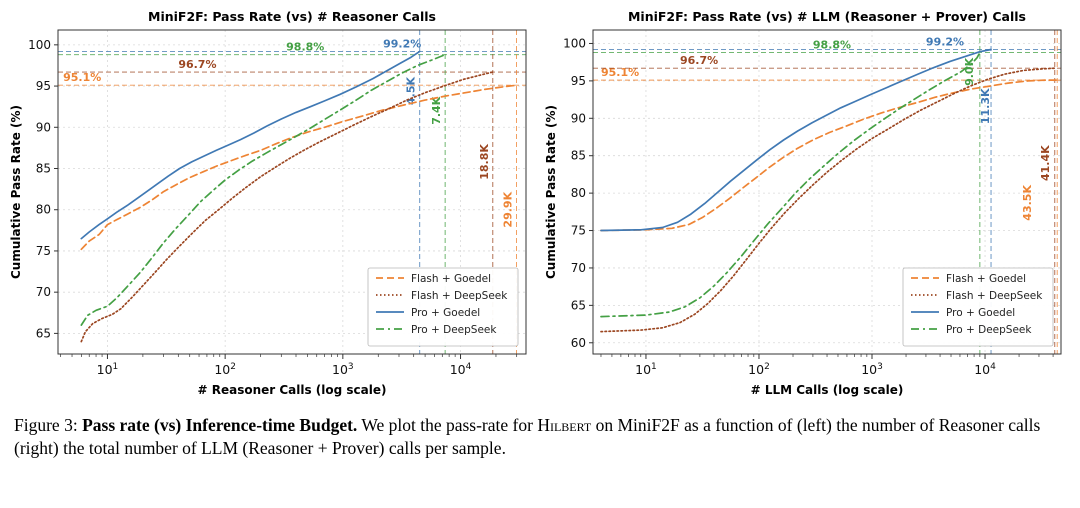 The width and height of the screenshot is (1080, 508). Describe the element at coordinates (48, 425) in the screenshot. I see `caption-figure-number: Figure 3:` at that location.